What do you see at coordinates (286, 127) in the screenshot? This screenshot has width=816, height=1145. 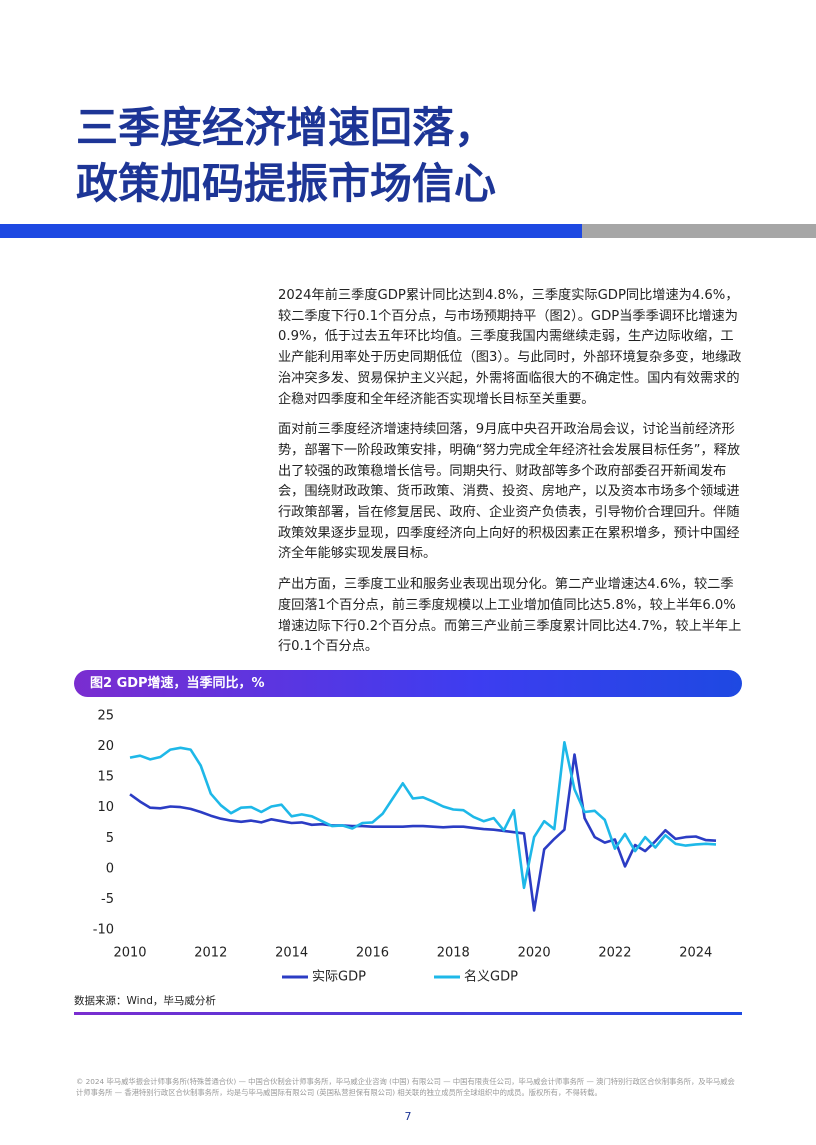 I see `title: 三季度经济增速回落，` at bounding box center [286, 127].